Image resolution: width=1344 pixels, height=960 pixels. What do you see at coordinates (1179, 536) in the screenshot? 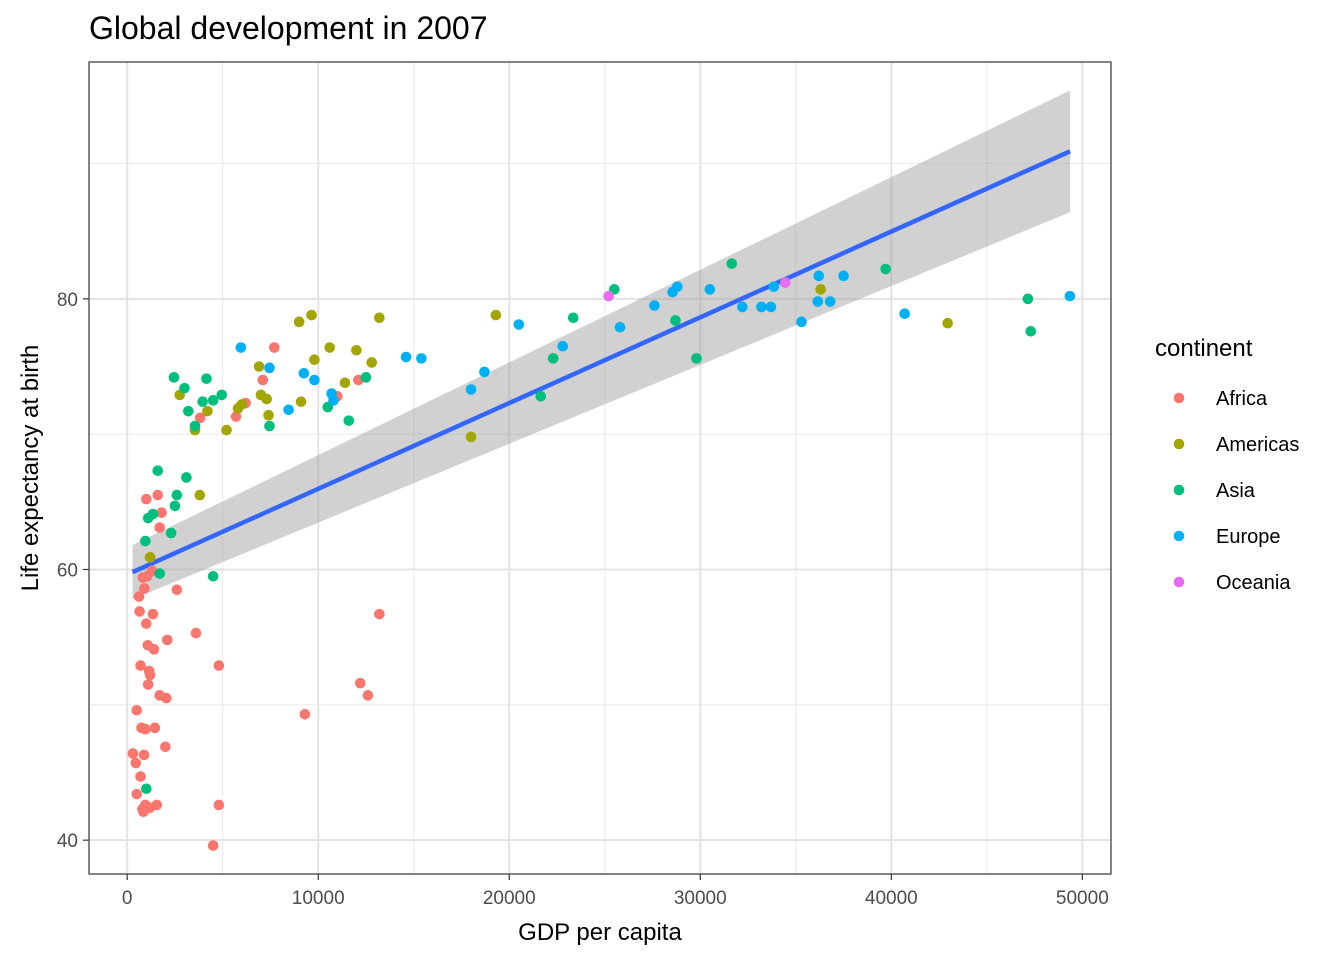
I see `legend-key-europe` at bounding box center [1179, 536].